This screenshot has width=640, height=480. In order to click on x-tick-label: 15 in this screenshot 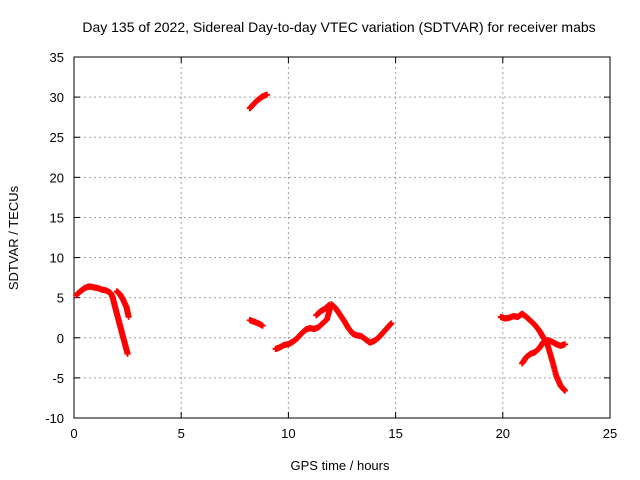, I will do `click(395, 433)`.